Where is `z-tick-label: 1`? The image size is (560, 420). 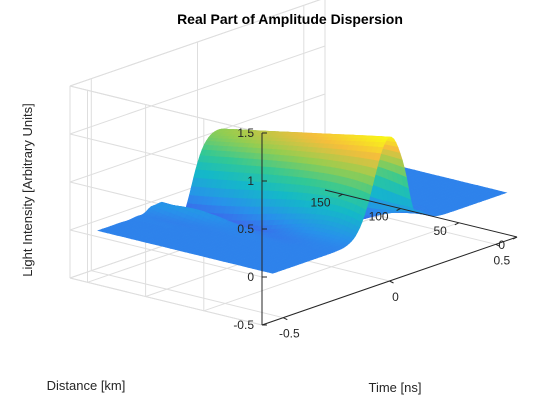 z-tick-label: 1 is located at coordinates (250, 181).